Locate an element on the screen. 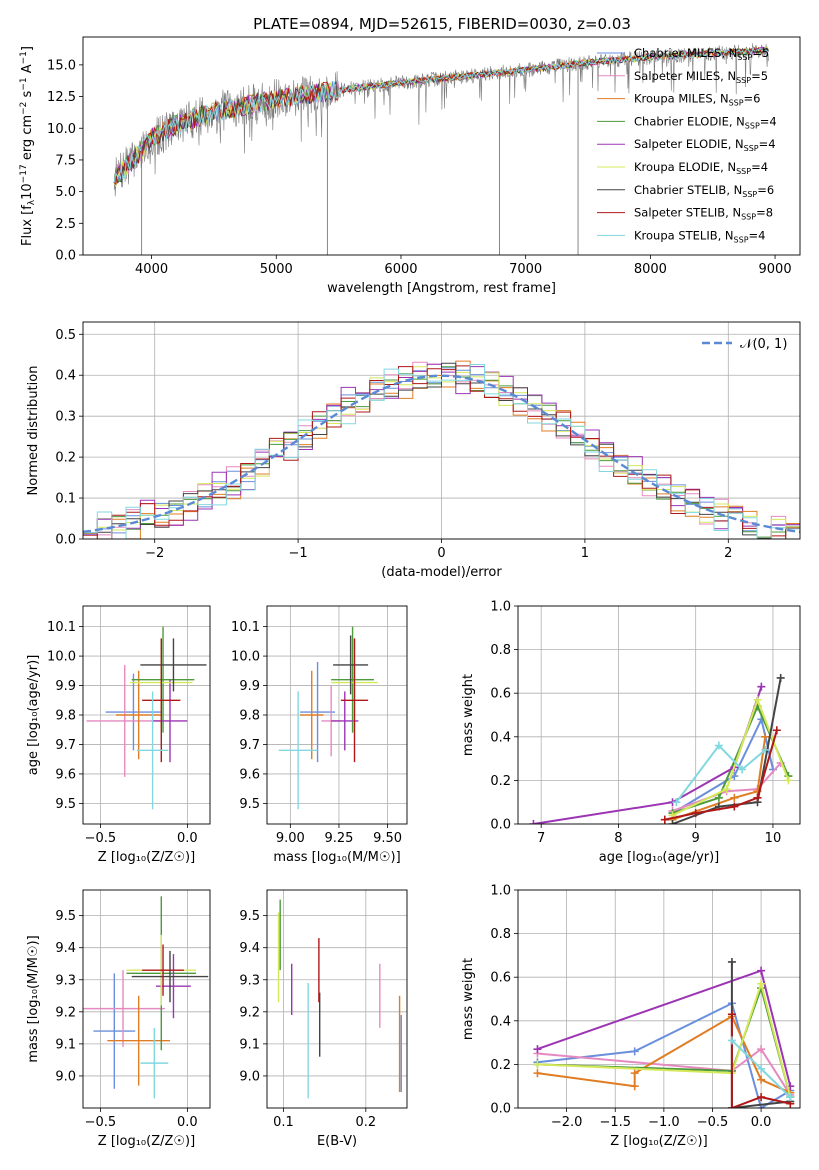 The image size is (819, 1170). x-tick-label: −2.0 is located at coordinates (567, 1122).